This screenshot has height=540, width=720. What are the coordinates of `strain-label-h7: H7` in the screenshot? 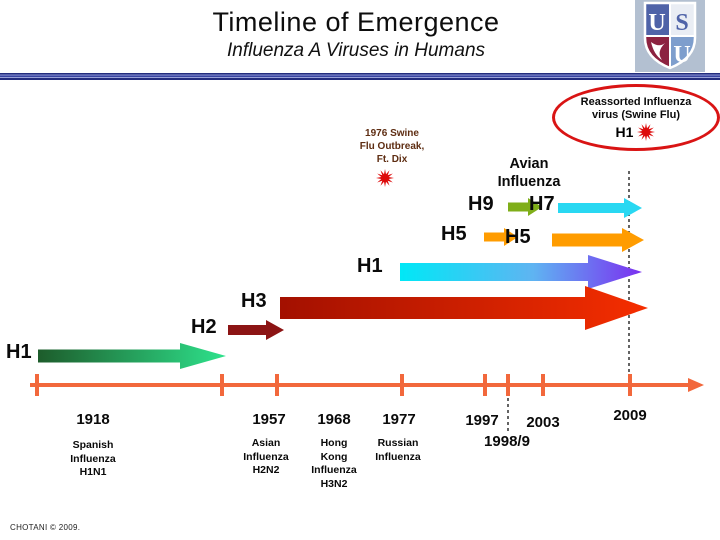 It's located at (542, 204).